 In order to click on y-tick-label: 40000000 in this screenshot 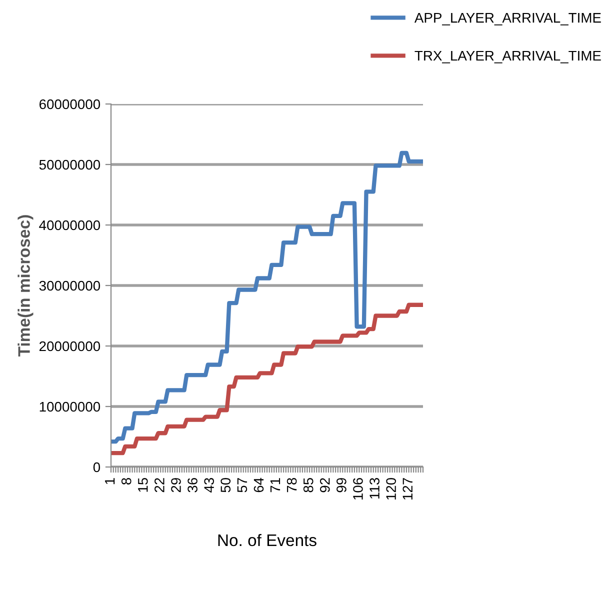, I will do `click(69, 225)`.